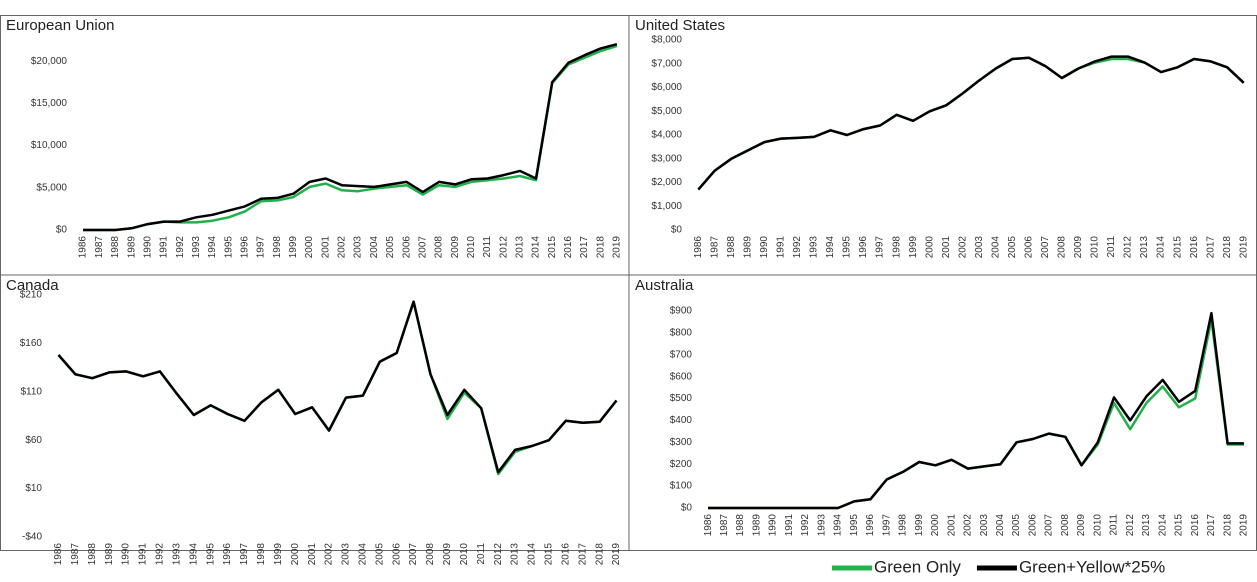 This screenshot has width=1257, height=582. What do you see at coordinates (49, 103) in the screenshot?
I see `y-tick-label: $15,000` at bounding box center [49, 103].